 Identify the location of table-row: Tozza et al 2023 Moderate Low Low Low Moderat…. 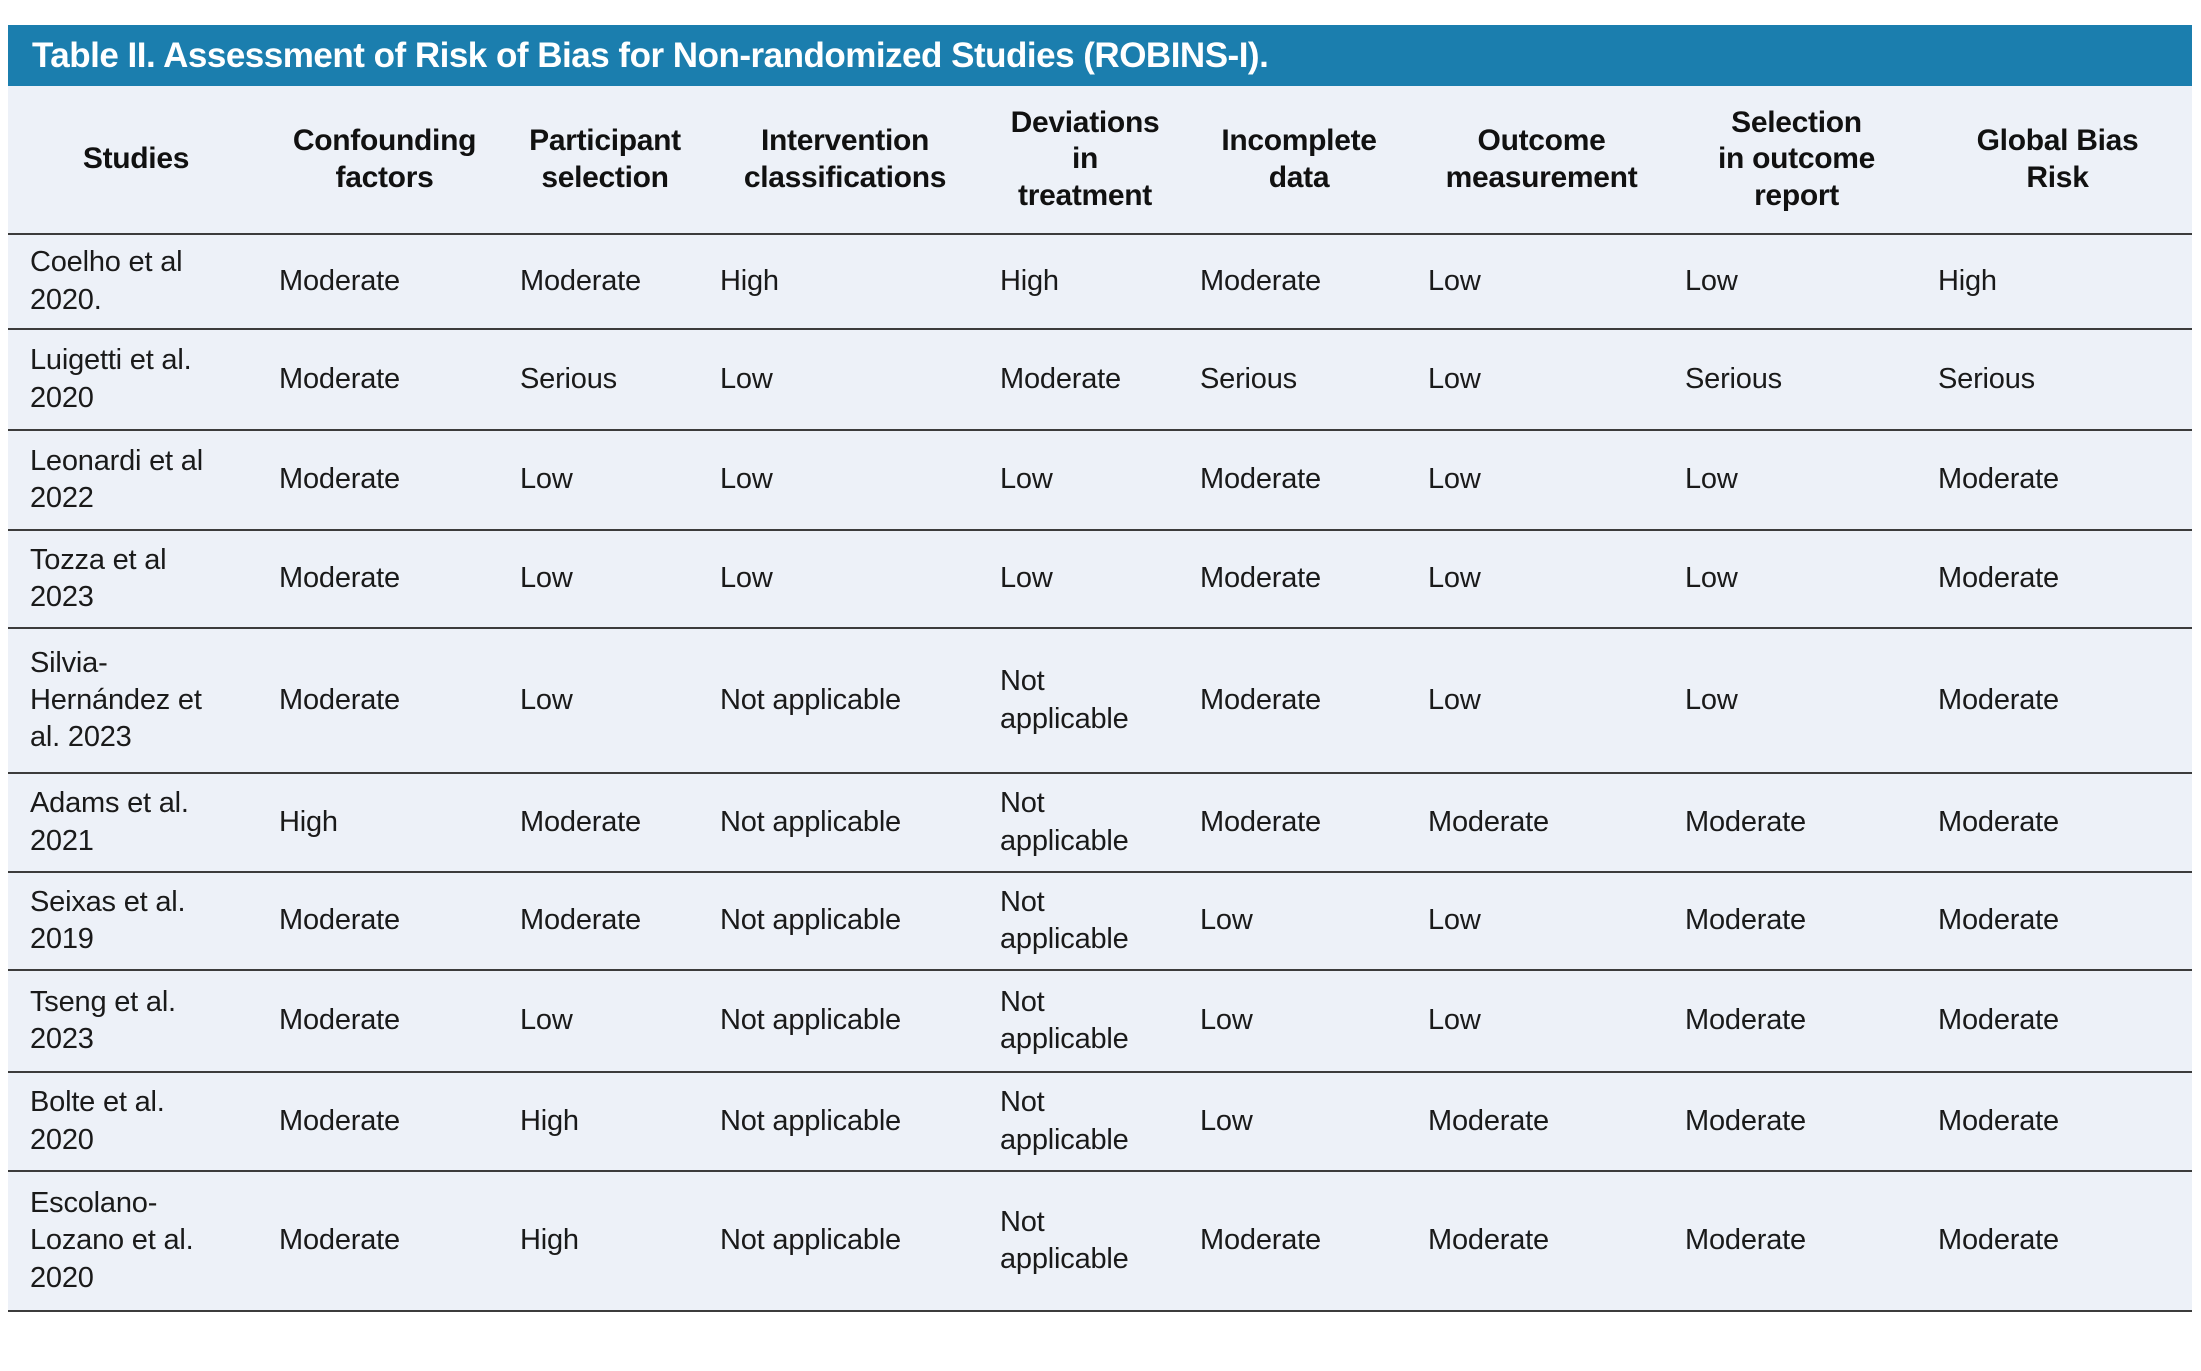
(1100, 579).